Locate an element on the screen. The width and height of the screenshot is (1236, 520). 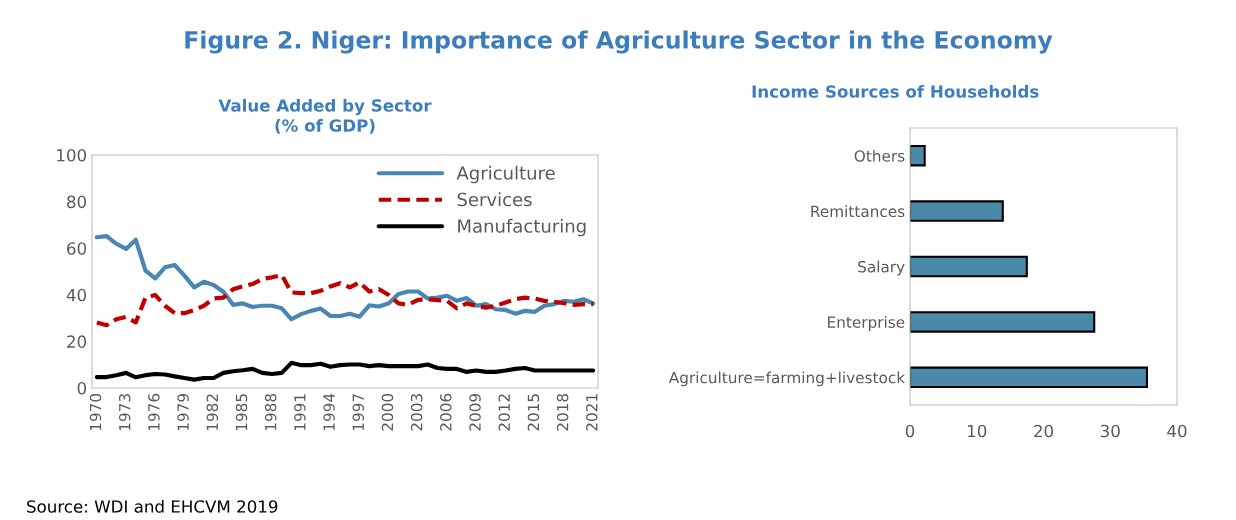
y-tick-label: 0 is located at coordinates (82, 388).